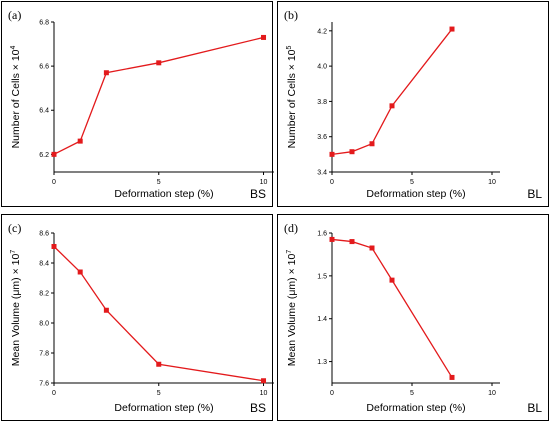  What do you see at coordinates (322, 319) in the screenshot?
I see `y-tick-label: 1.4` at bounding box center [322, 319].